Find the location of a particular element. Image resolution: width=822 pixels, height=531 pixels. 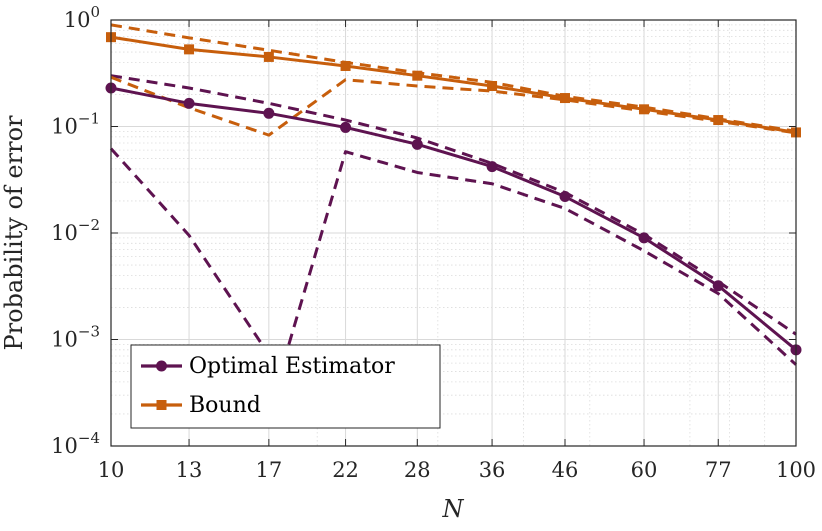

legend-box is located at coordinates (285, 386).